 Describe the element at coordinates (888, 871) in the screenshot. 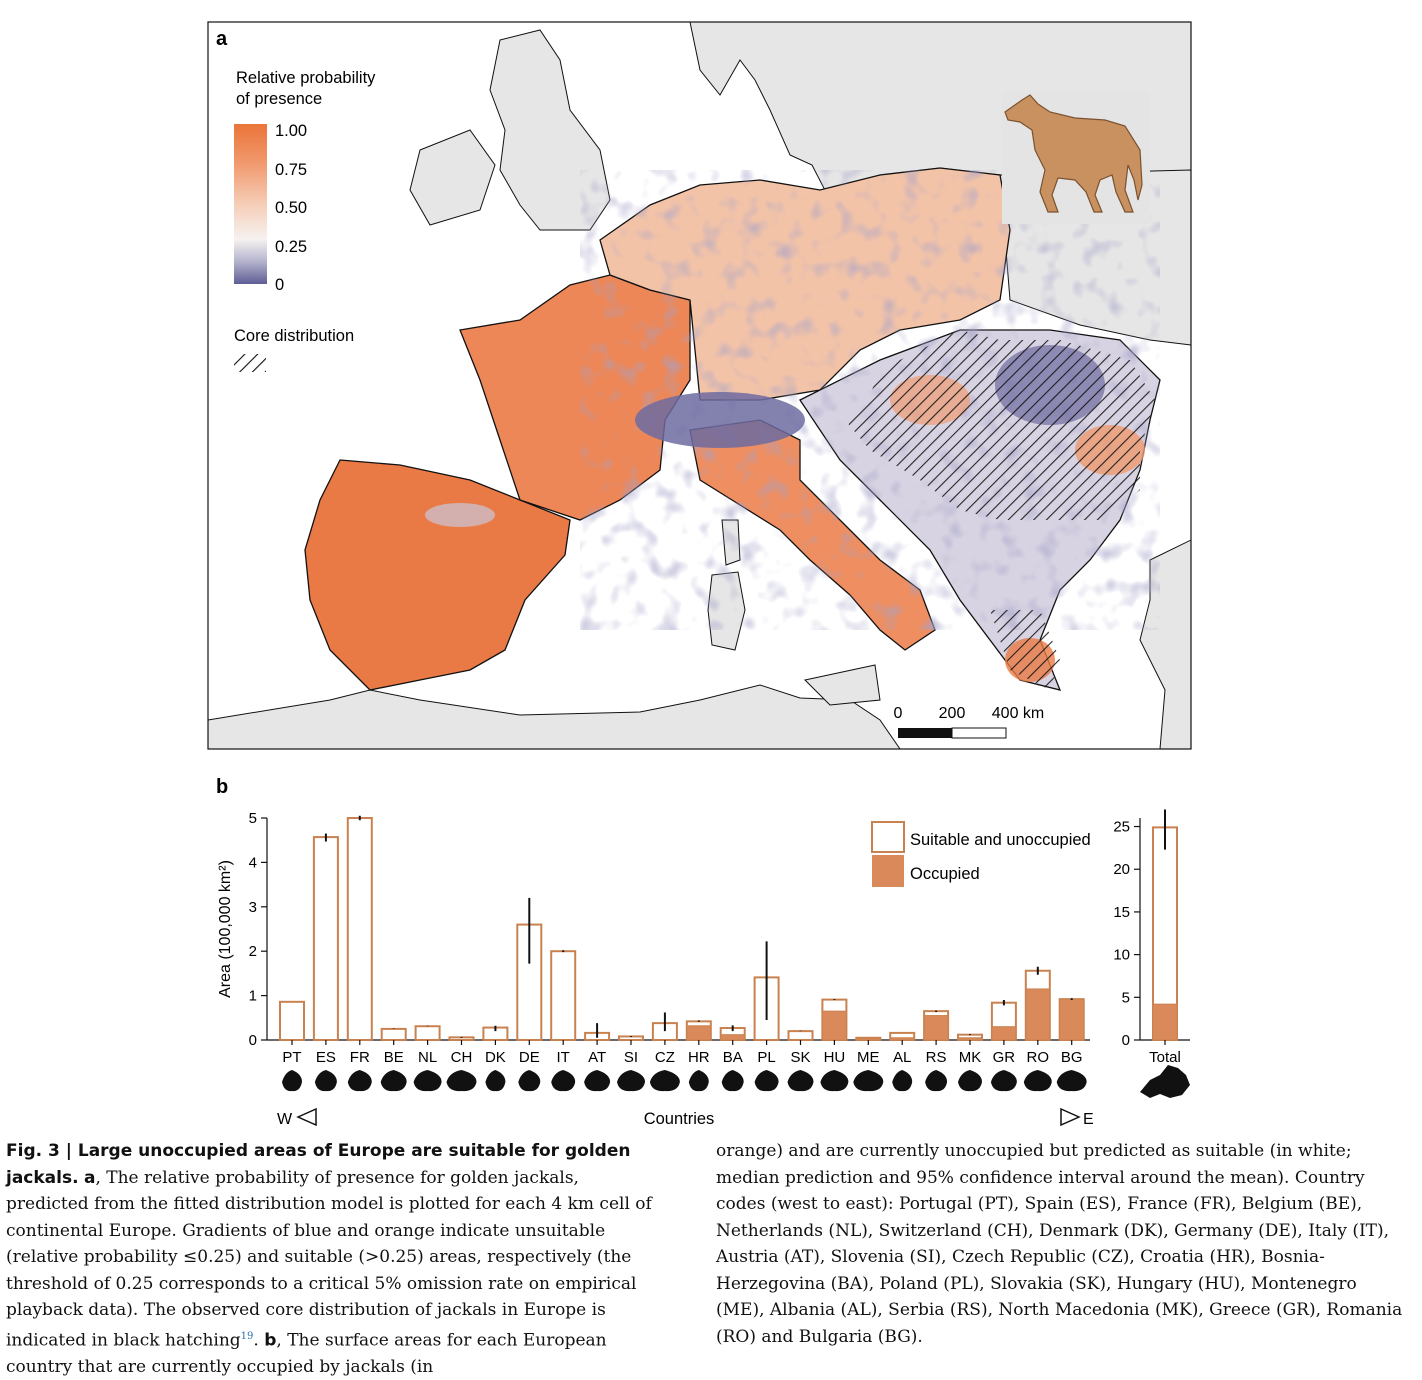

I see `legend-occupied-swatch` at that location.